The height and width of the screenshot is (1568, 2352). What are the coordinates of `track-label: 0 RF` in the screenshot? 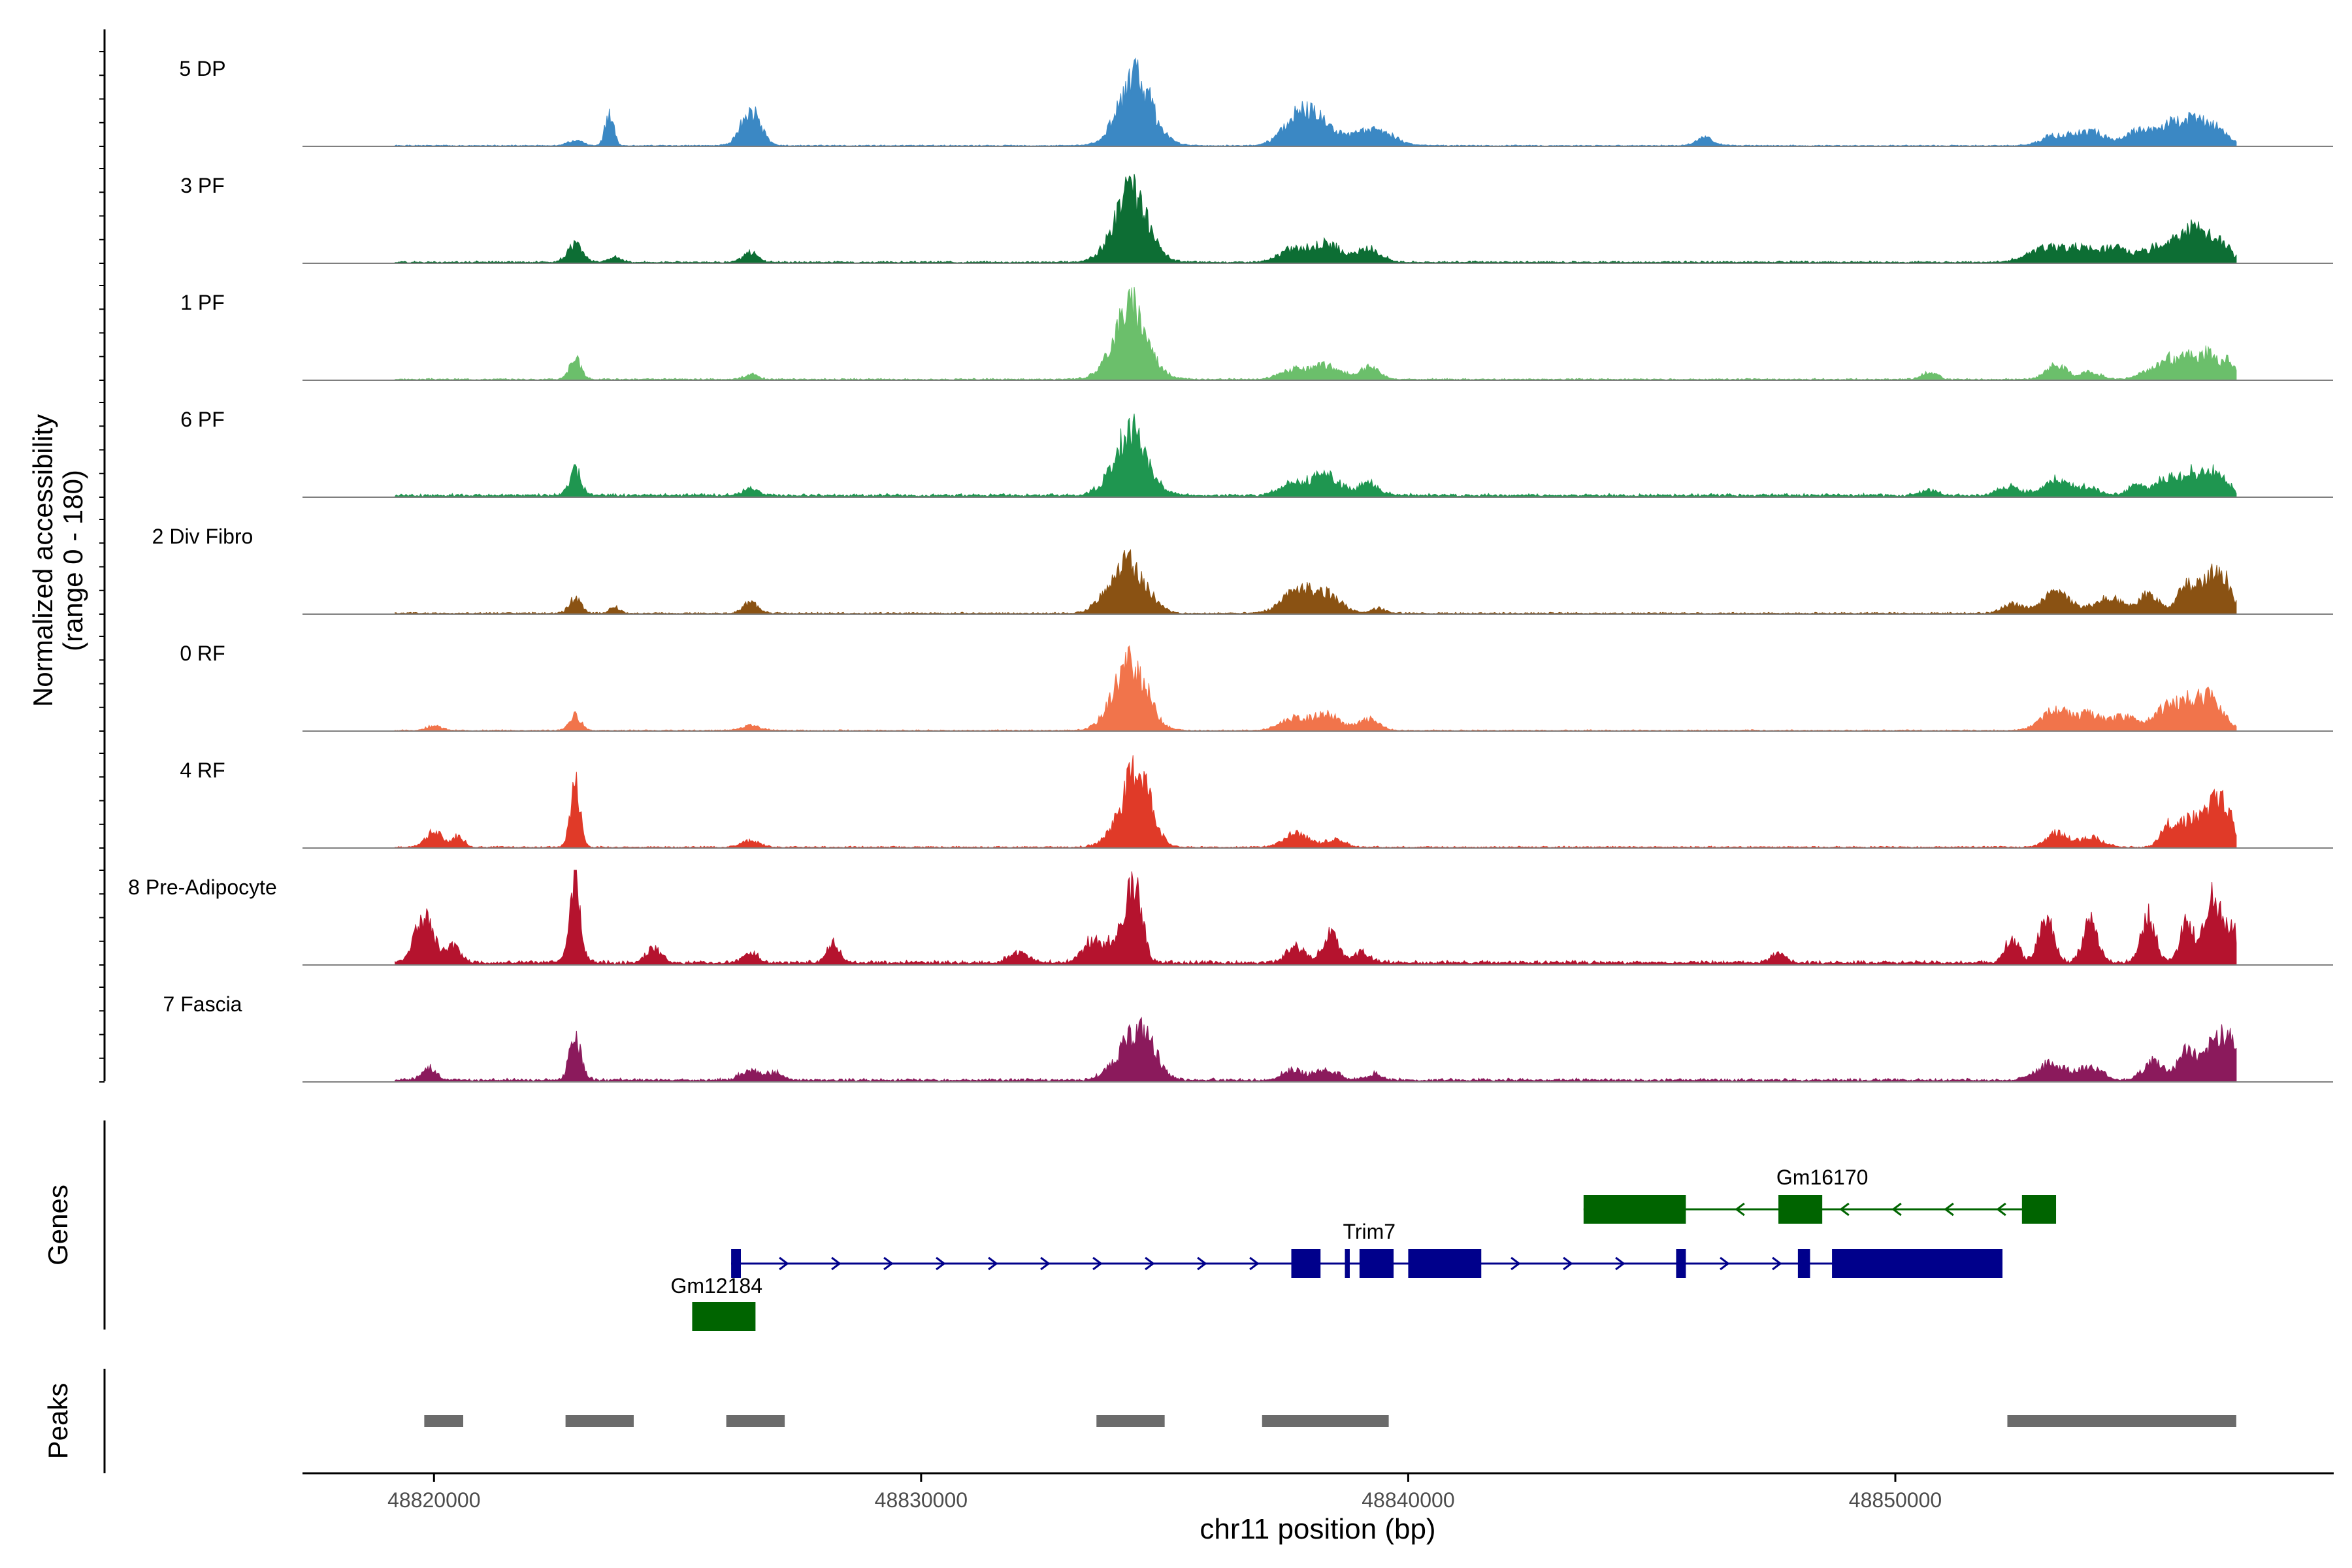 It's located at (202, 653).